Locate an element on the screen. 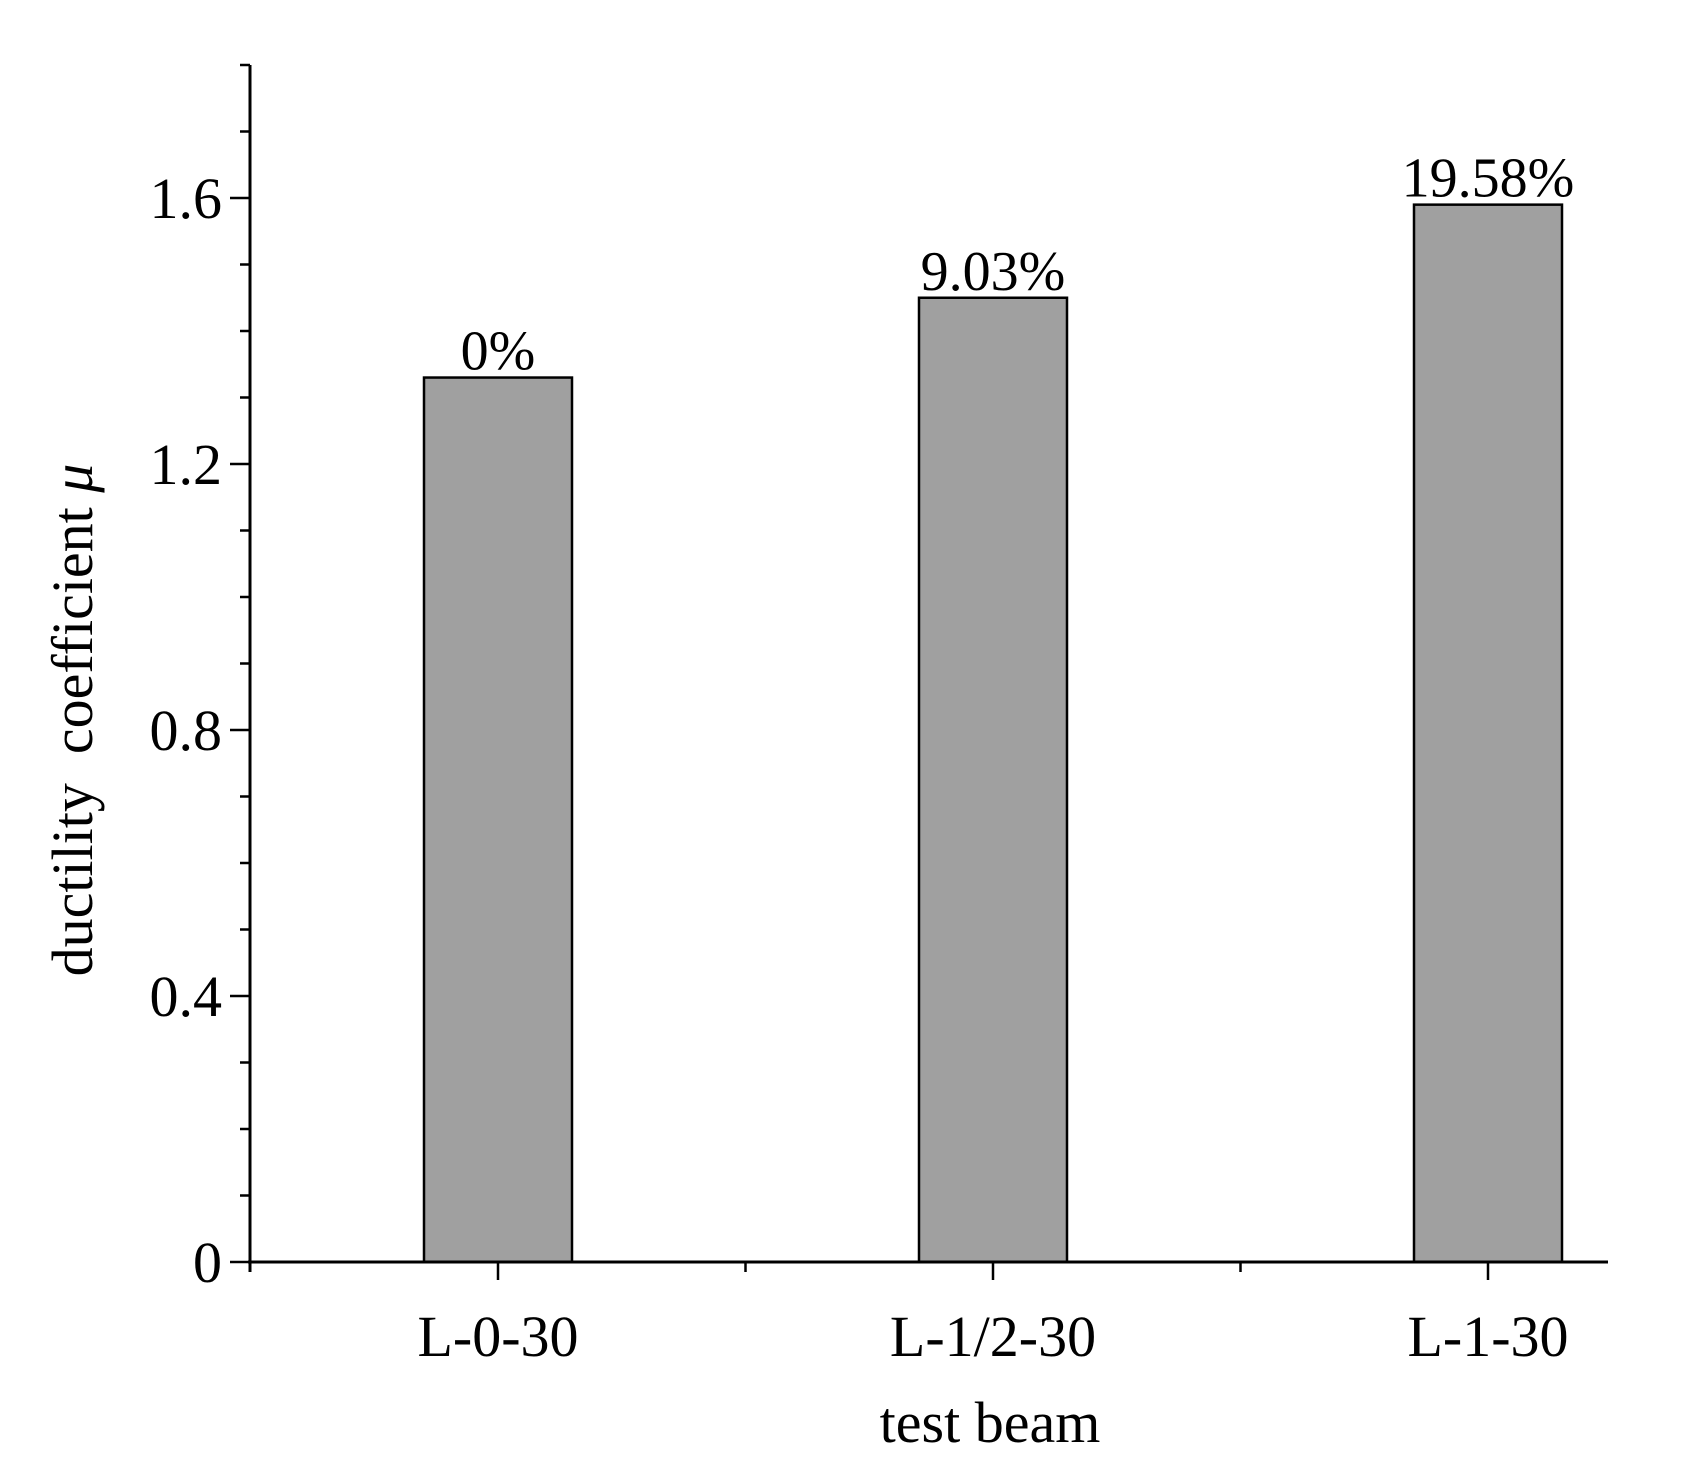 Image resolution: width=1688 pixels, height=1479 pixels. data-label-2: 9.03% is located at coordinates (993, 272).